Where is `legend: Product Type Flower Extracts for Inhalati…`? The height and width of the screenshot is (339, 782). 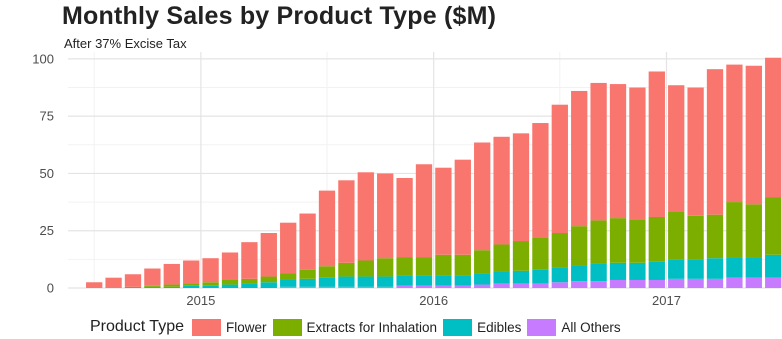
legend: Product Type Flower Extracts for Inhalati… is located at coordinates (358, 327).